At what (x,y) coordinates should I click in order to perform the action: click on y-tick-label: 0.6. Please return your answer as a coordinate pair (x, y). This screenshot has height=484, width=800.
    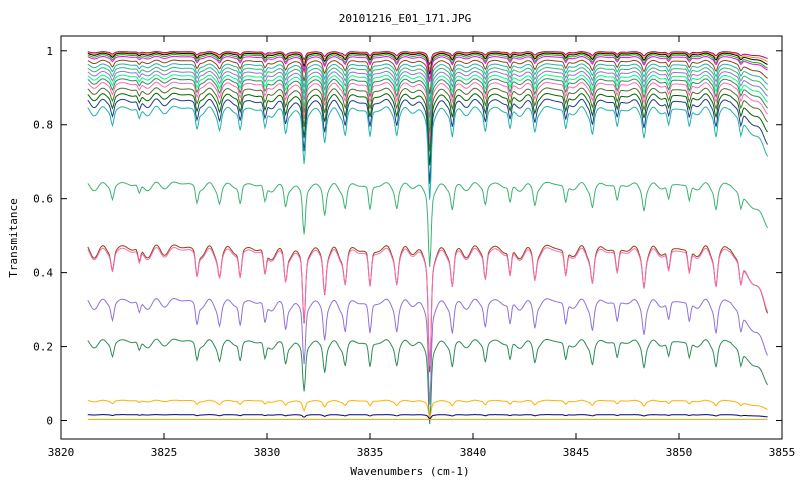
    Looking at the image, I should click on (43, 199).